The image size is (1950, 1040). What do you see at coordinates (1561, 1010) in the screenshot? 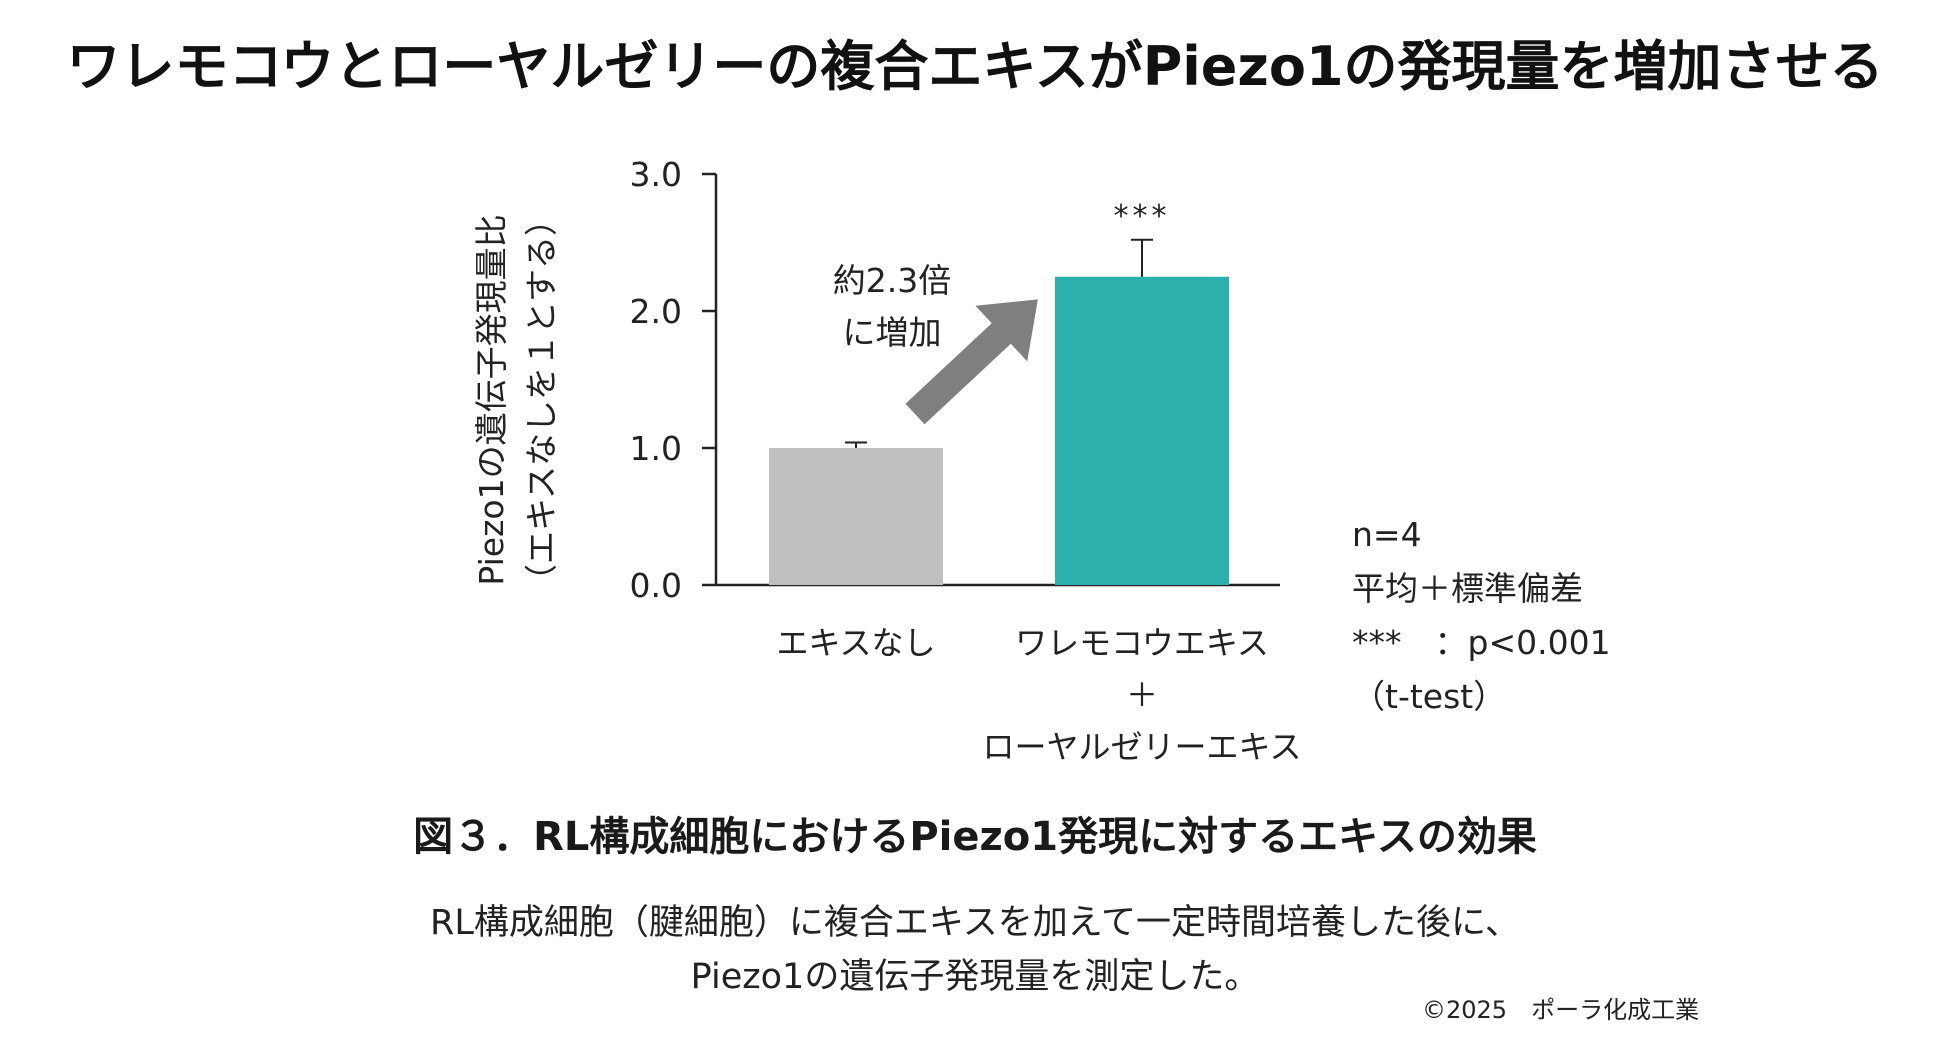
I see `copyright-notice: ©2025 ポーラ化成工業` at bounding box center [1561, 1010].